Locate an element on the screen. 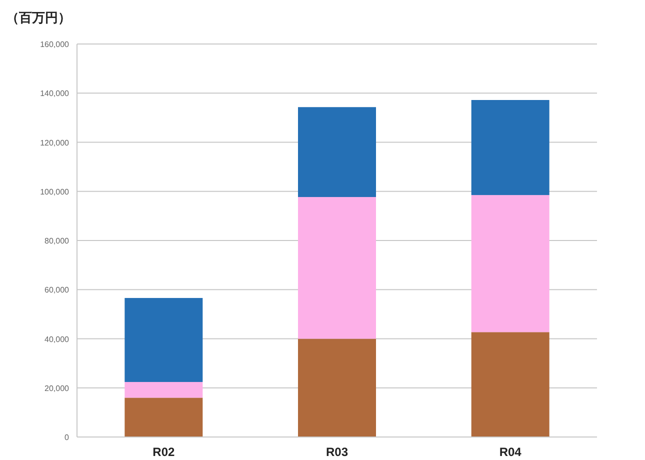 The image size is (645, 460). y-tick-label: 80,000 is located at coordinates (57, 241).